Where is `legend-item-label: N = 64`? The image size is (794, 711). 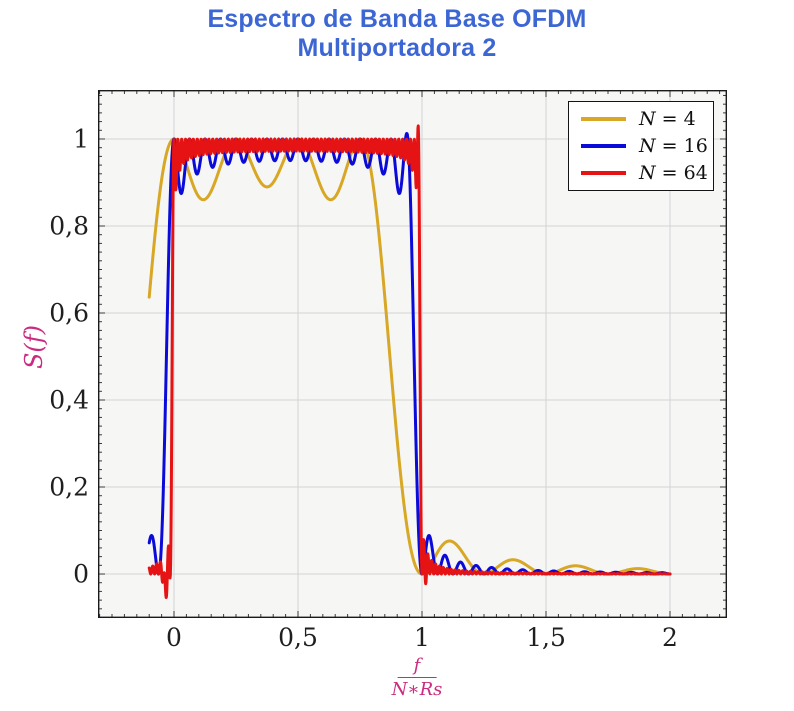 legend-item-label: N = 64 is located at coordinates (673, 172).